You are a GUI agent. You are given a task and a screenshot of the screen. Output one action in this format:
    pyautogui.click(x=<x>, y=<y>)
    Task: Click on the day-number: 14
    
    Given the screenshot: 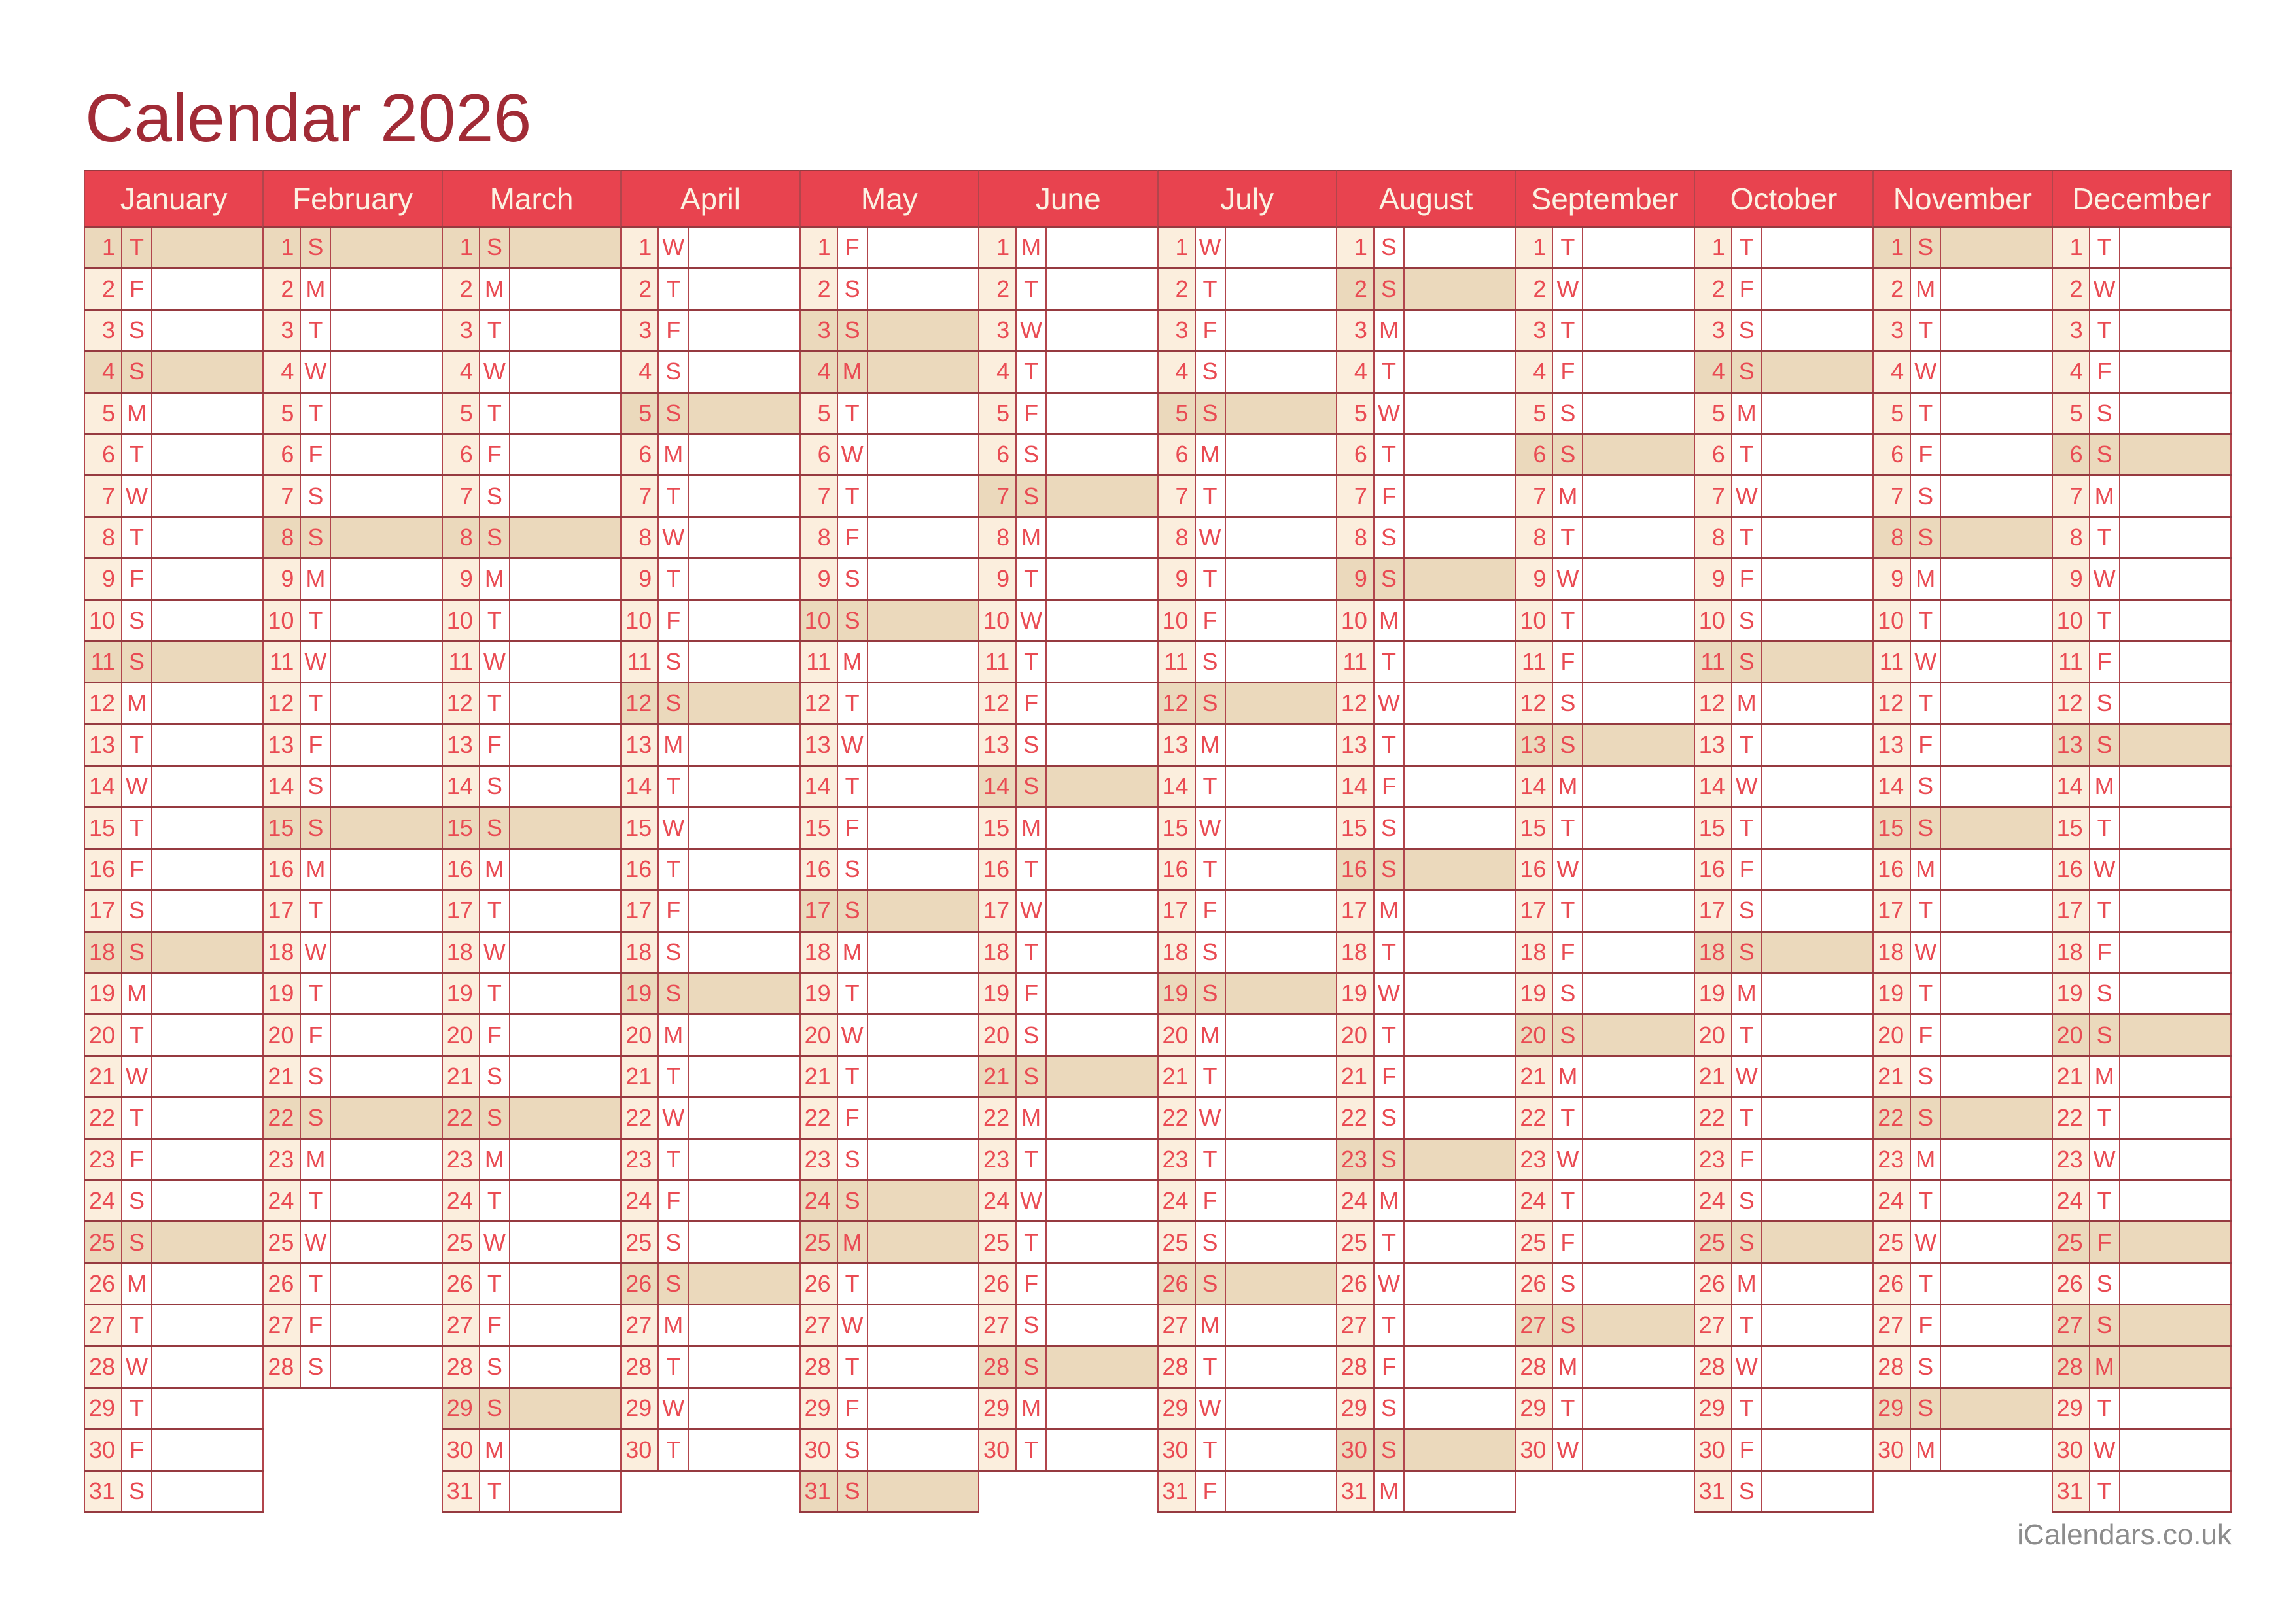 What is the action you would take?
    pyautogui.click(x=282, y=787)
    